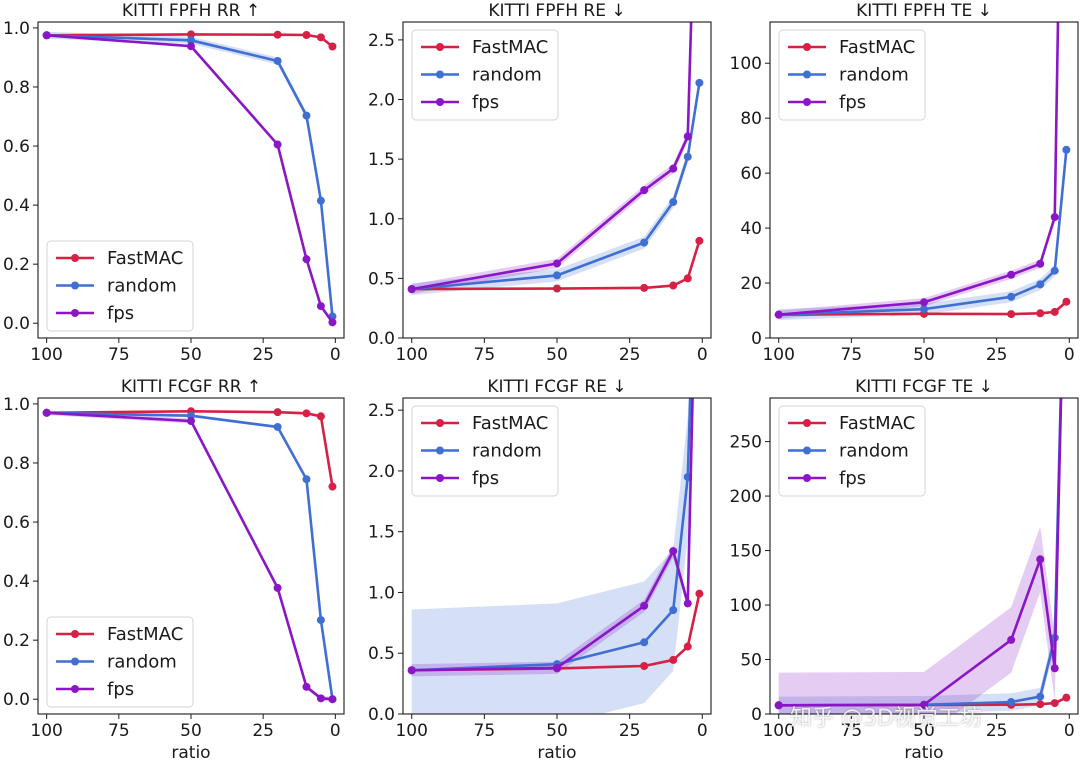 This screenshot has width=1080, height=763. I want to click on y-tick-label: 0, so click(756, 339).